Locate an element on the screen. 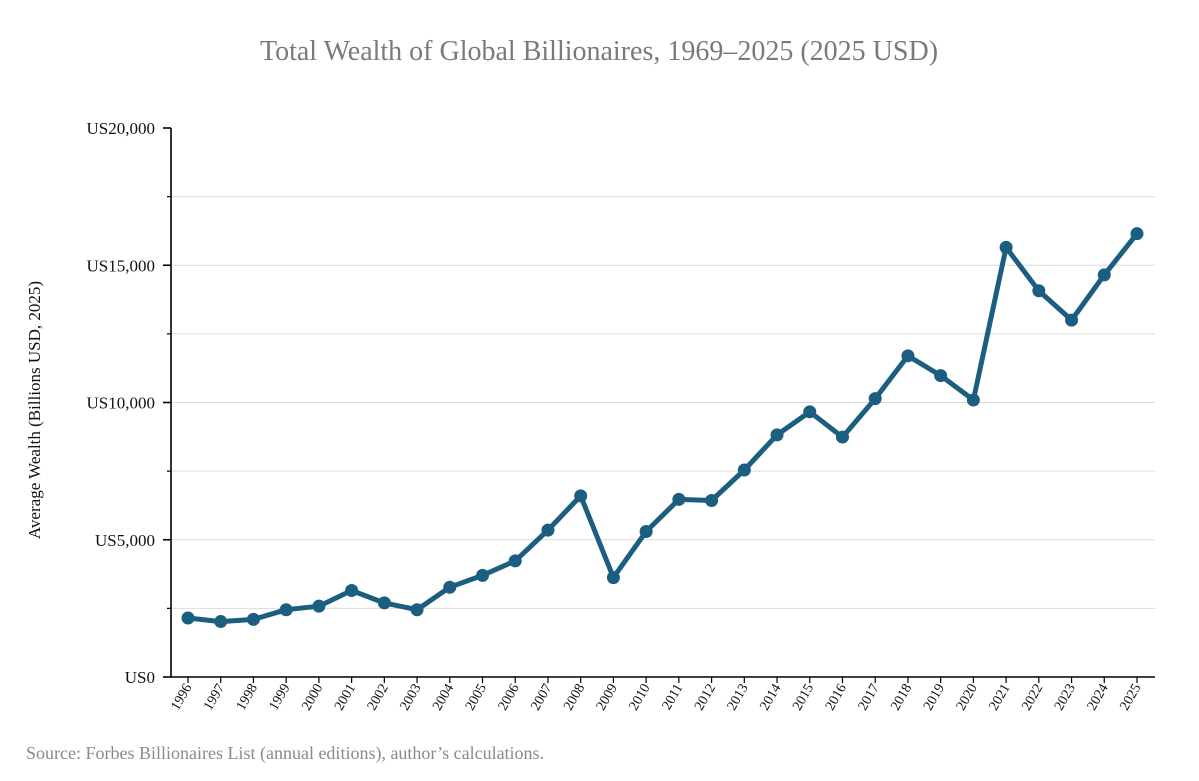 Image resolution: width=1199 pixels, height=781 pixels. data-point-2023 is located at coordinates (1072, 320).